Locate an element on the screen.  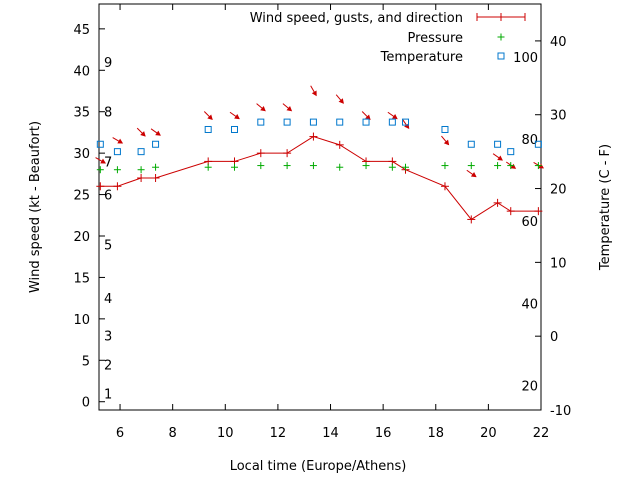
fahrenheit-label: 60 is located at coordinates (529, 222).